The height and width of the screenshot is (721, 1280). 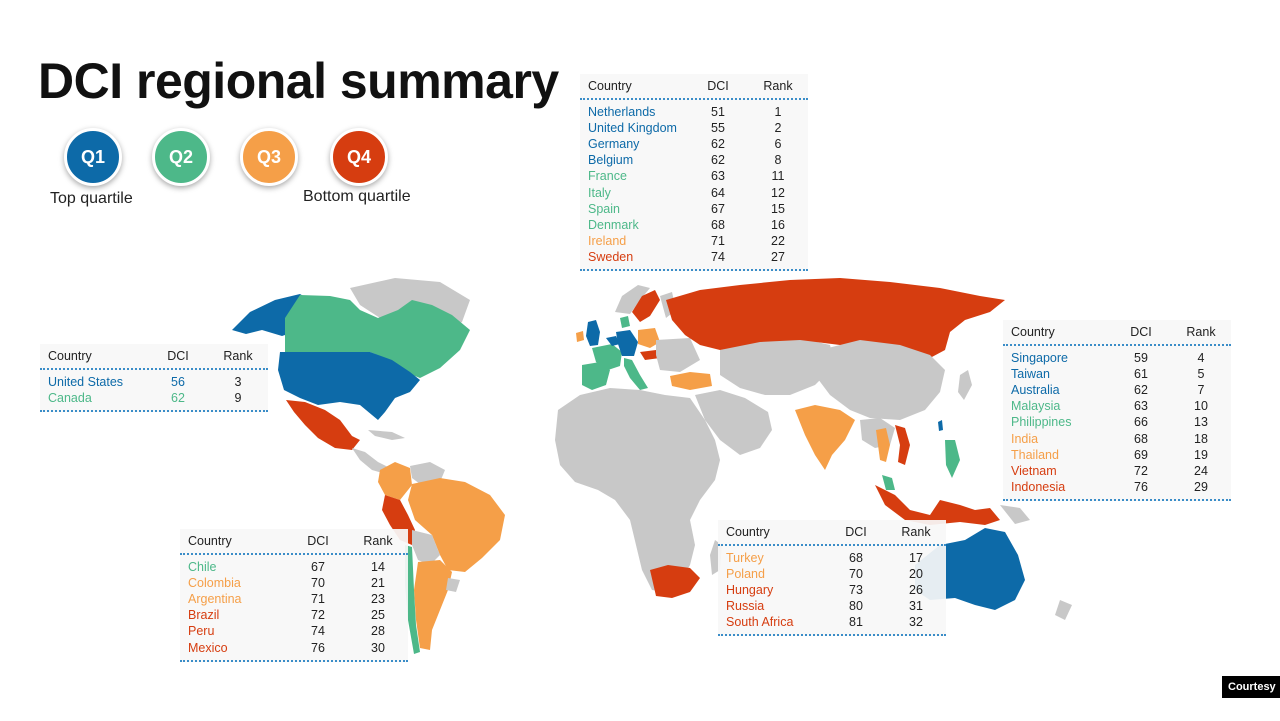 What do you see at coordinates (1141, 454) in the screenshot?
I see `dci-value: 69` at bounding box center [1141, 454].